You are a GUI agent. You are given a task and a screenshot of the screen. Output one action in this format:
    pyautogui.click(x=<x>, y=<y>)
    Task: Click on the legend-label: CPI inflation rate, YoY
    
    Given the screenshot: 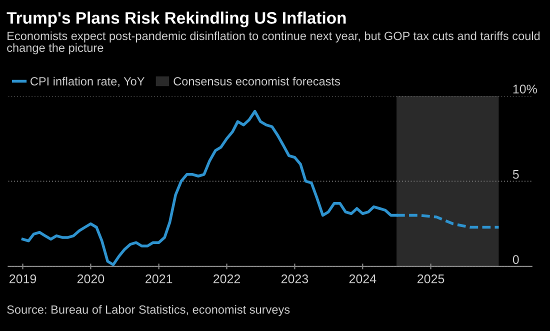 What is the action you would take?
    pyautogui.click(x=87, y=81)
    